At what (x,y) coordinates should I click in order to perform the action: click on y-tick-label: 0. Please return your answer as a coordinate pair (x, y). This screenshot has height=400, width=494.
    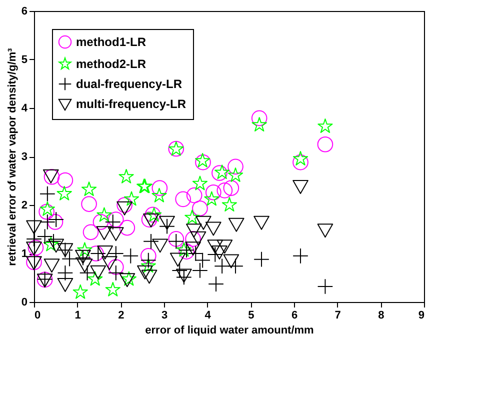
    Looking at the image, I should click on (24, 302).